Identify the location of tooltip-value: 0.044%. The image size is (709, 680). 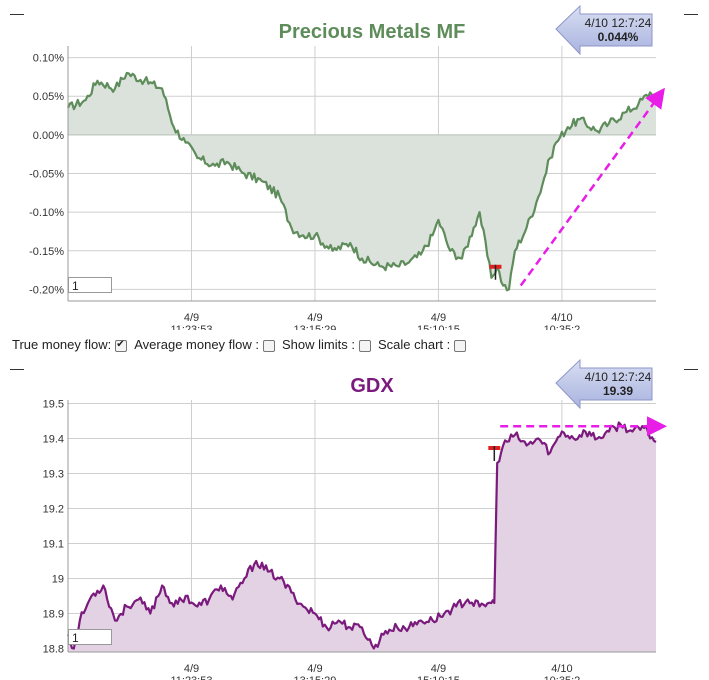
(618, 37).